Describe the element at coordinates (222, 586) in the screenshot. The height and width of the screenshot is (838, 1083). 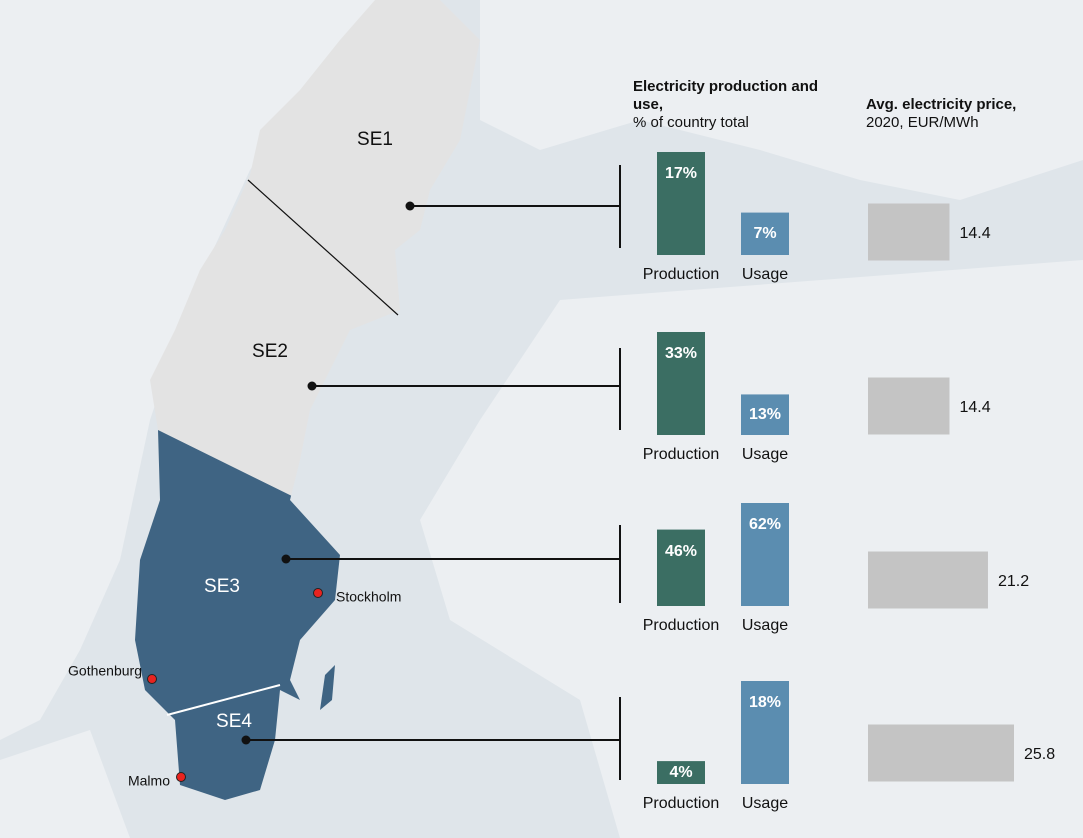
I see `zone-label: SE3` at that location.